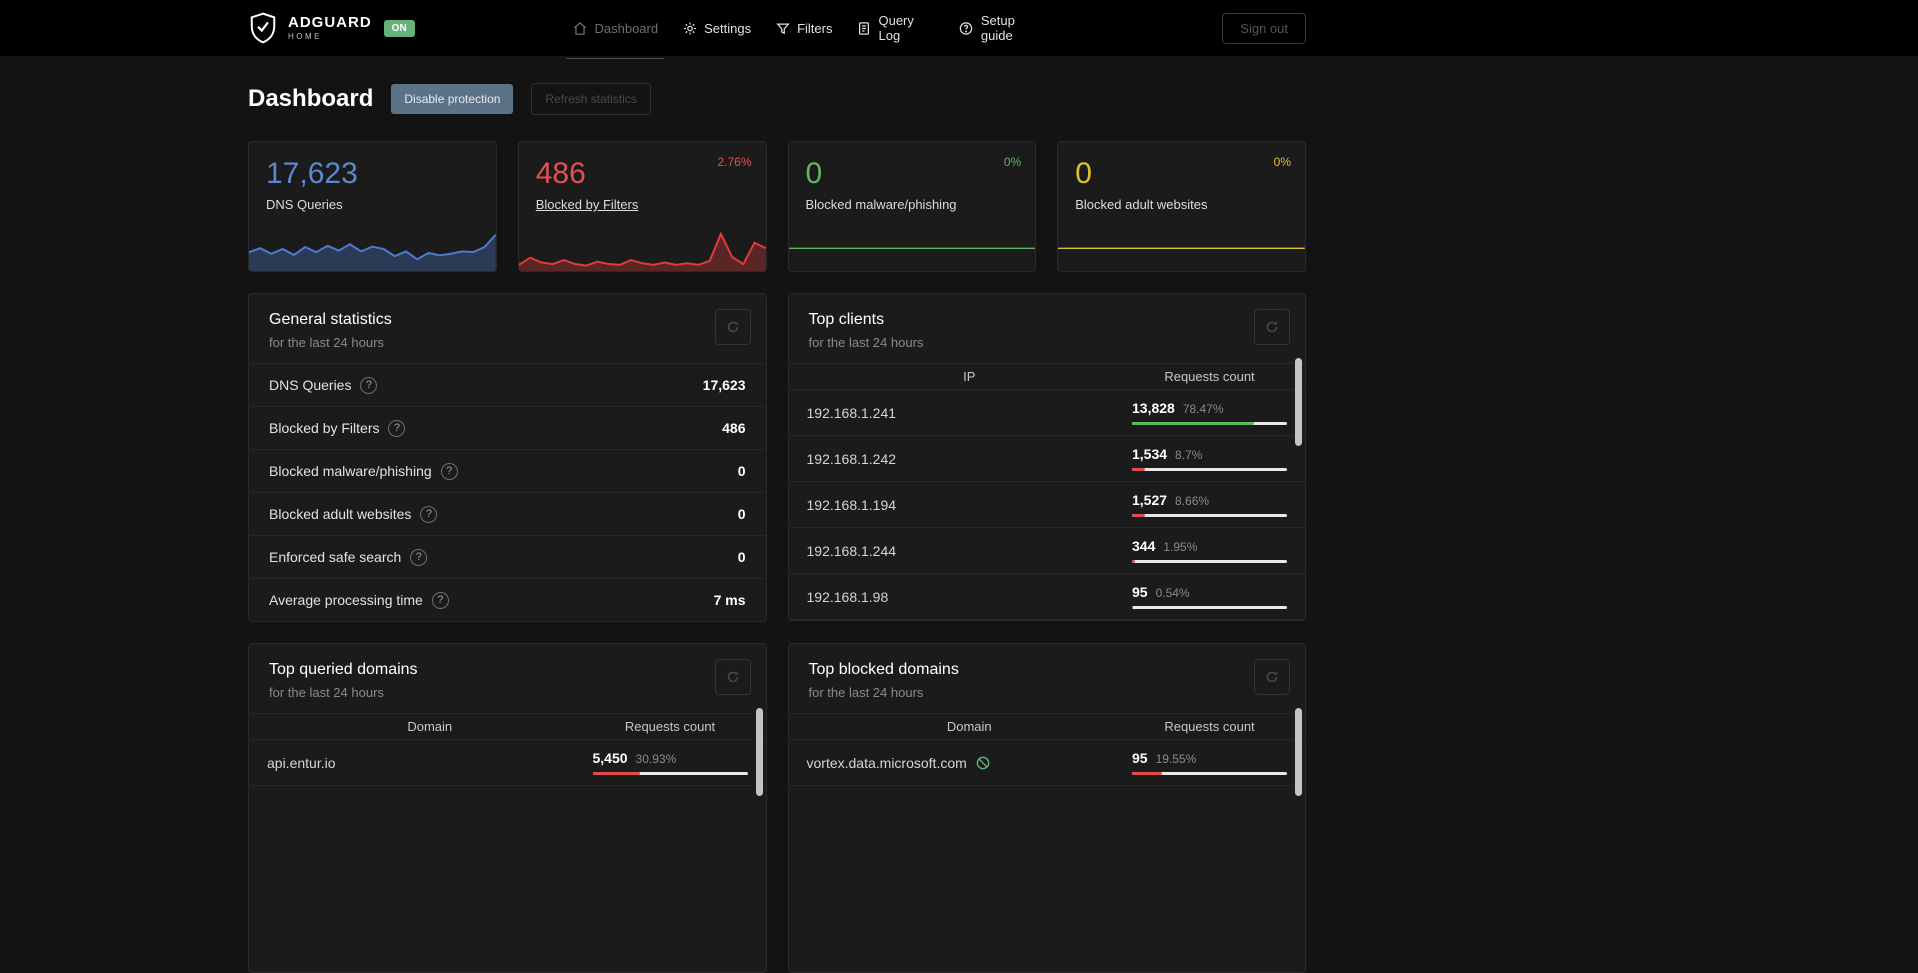 Image resolution: width=1918 pixels, height=973 pixels. Describe the element at coordinates (966, 28) in the screenshot. I see `help-icon` at that location.